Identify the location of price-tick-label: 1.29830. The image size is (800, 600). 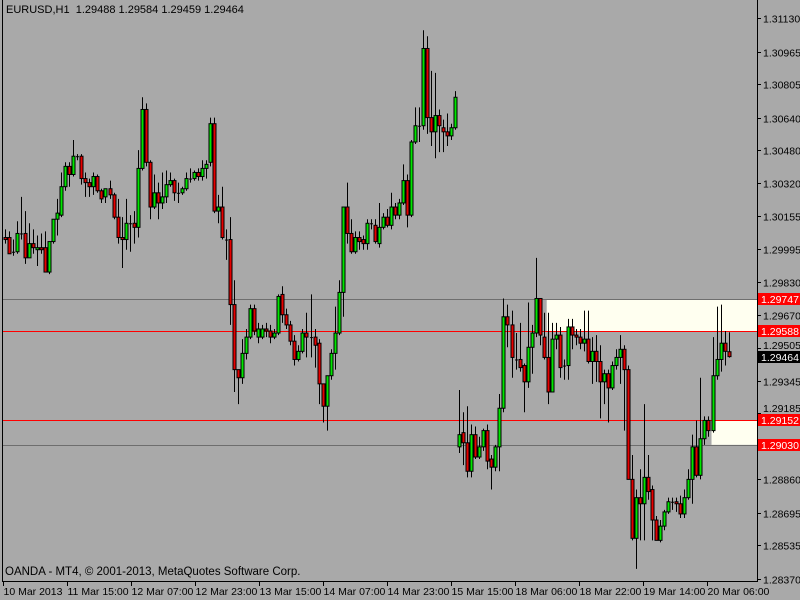
(781, 284).